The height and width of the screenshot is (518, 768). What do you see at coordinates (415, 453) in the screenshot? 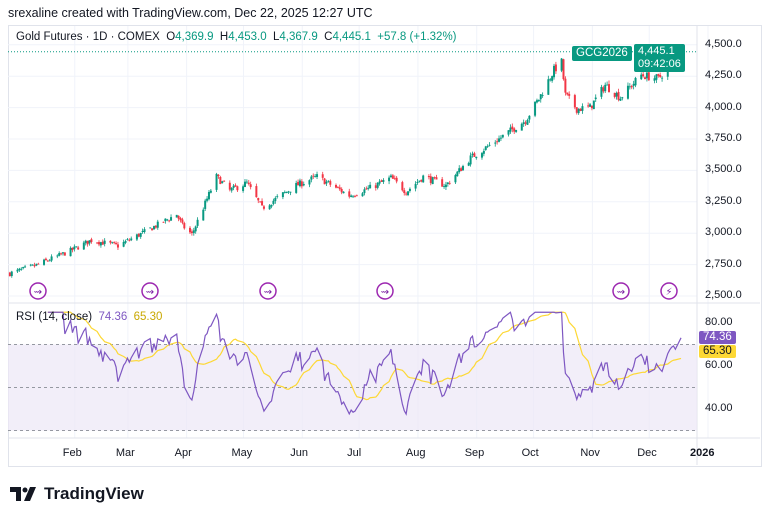
I see `time-tick-label: Aug` at bounding box center [415, 453].